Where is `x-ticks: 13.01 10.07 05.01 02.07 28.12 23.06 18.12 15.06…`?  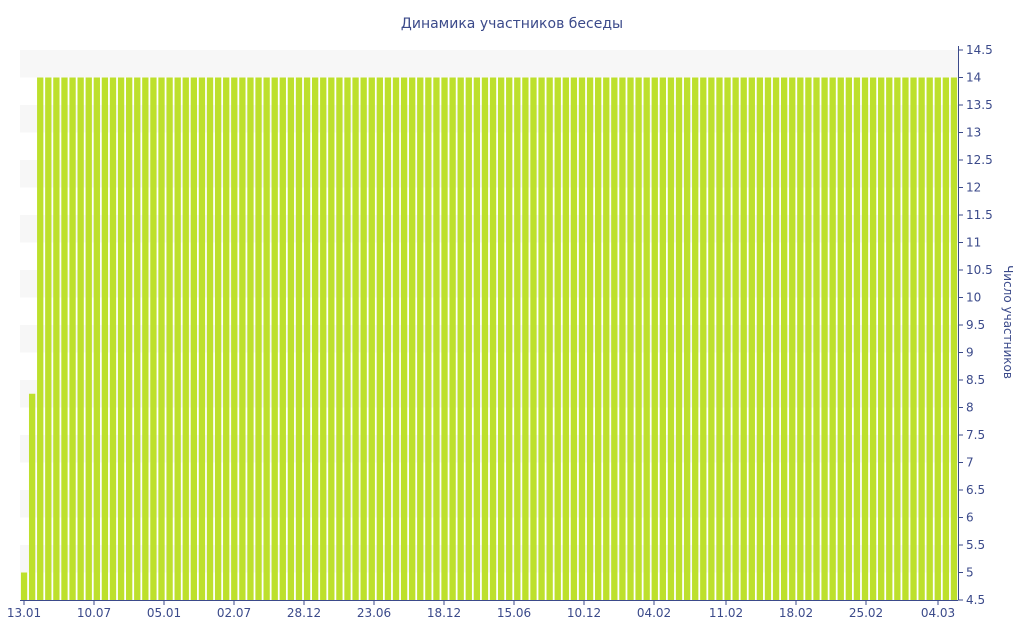 x-ticks: 13.01 10.07 05.01 02.07 28.12 23.06 18.12 15.06… is located at coordinates (481, 610).